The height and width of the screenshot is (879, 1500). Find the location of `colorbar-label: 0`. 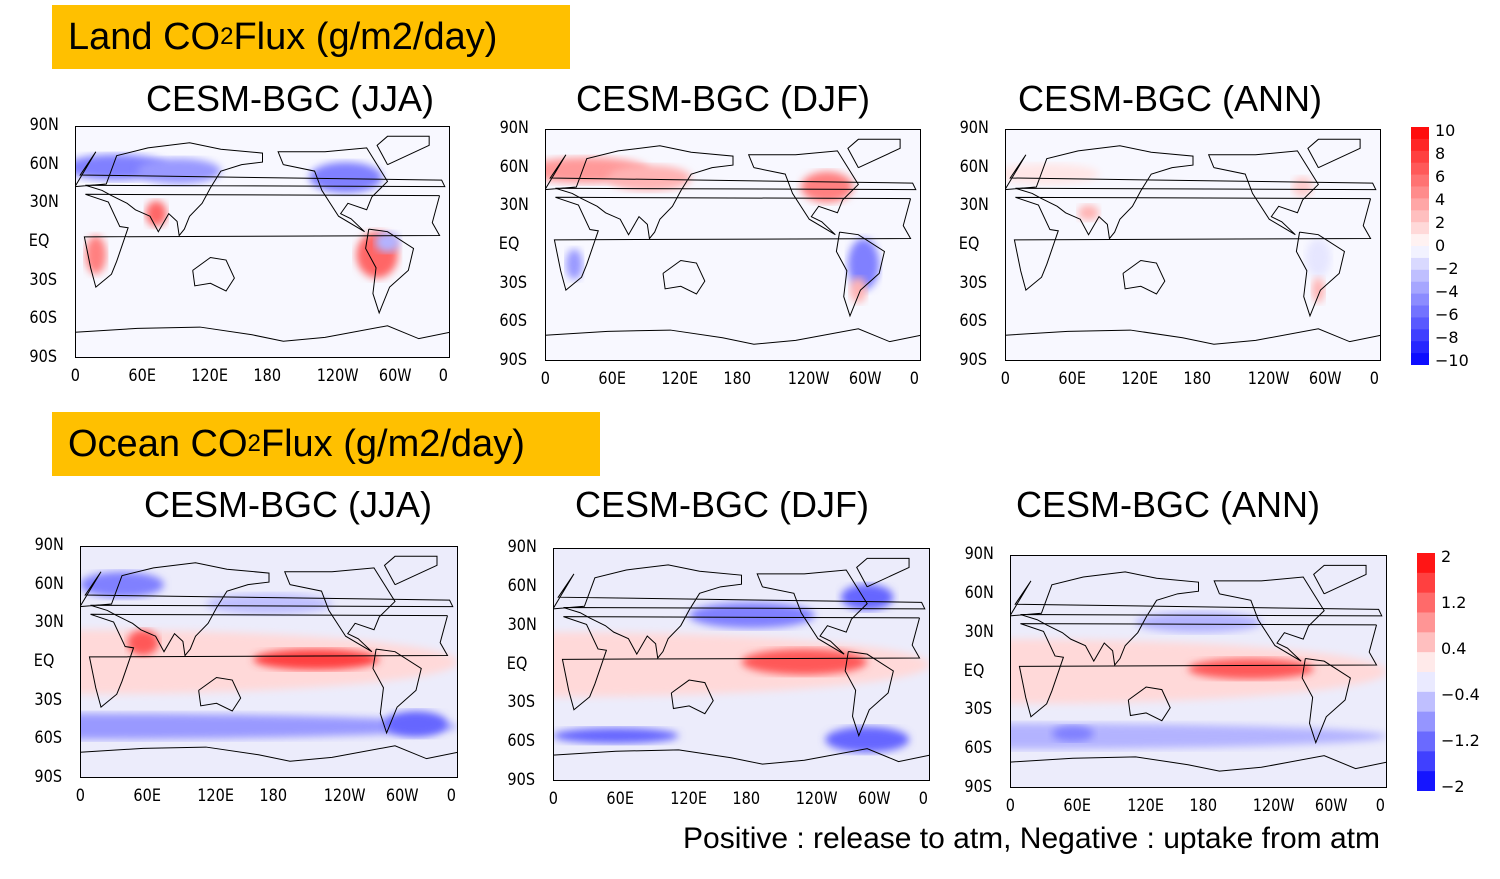

colorbar-label: 0 is located at coordinates (1440, 245).